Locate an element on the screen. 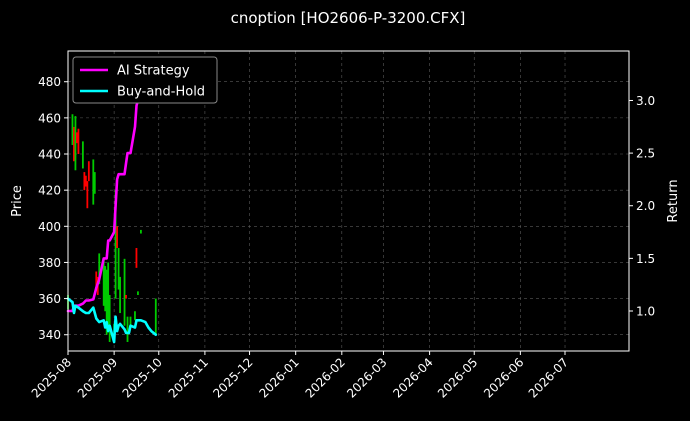 The image size is (690, 421). y-left-tick-label: 460 is located at coordinates (49, 118).